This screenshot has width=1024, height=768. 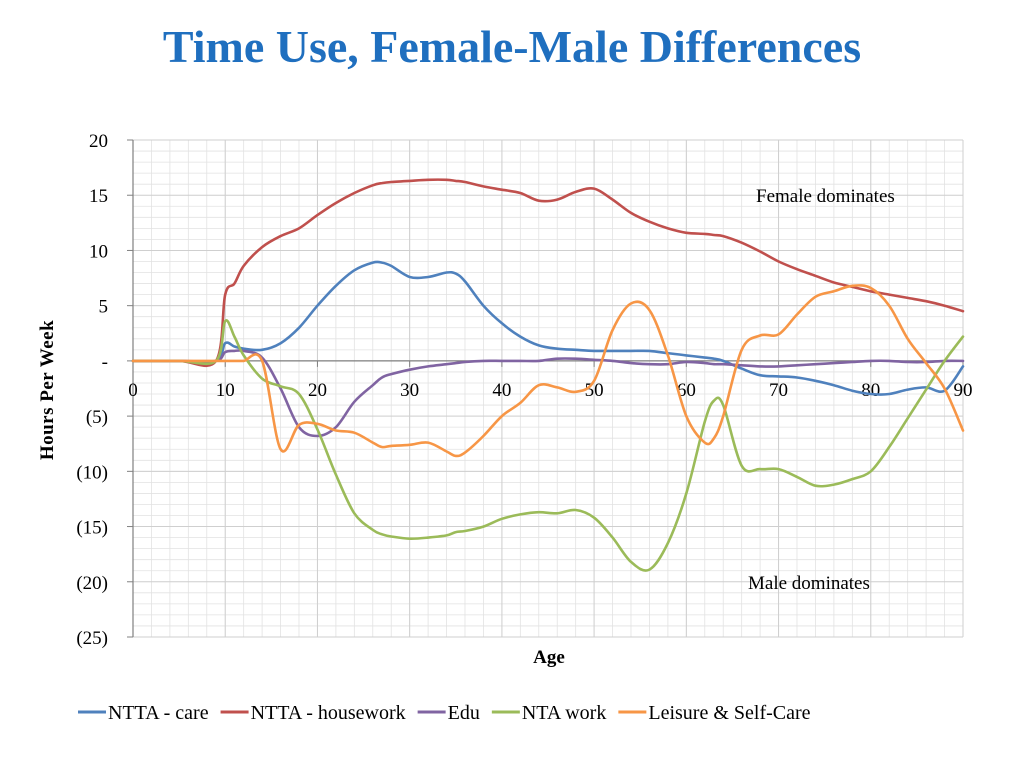 I want to click on y-tick-label: (10), so click(x=92, y=472).